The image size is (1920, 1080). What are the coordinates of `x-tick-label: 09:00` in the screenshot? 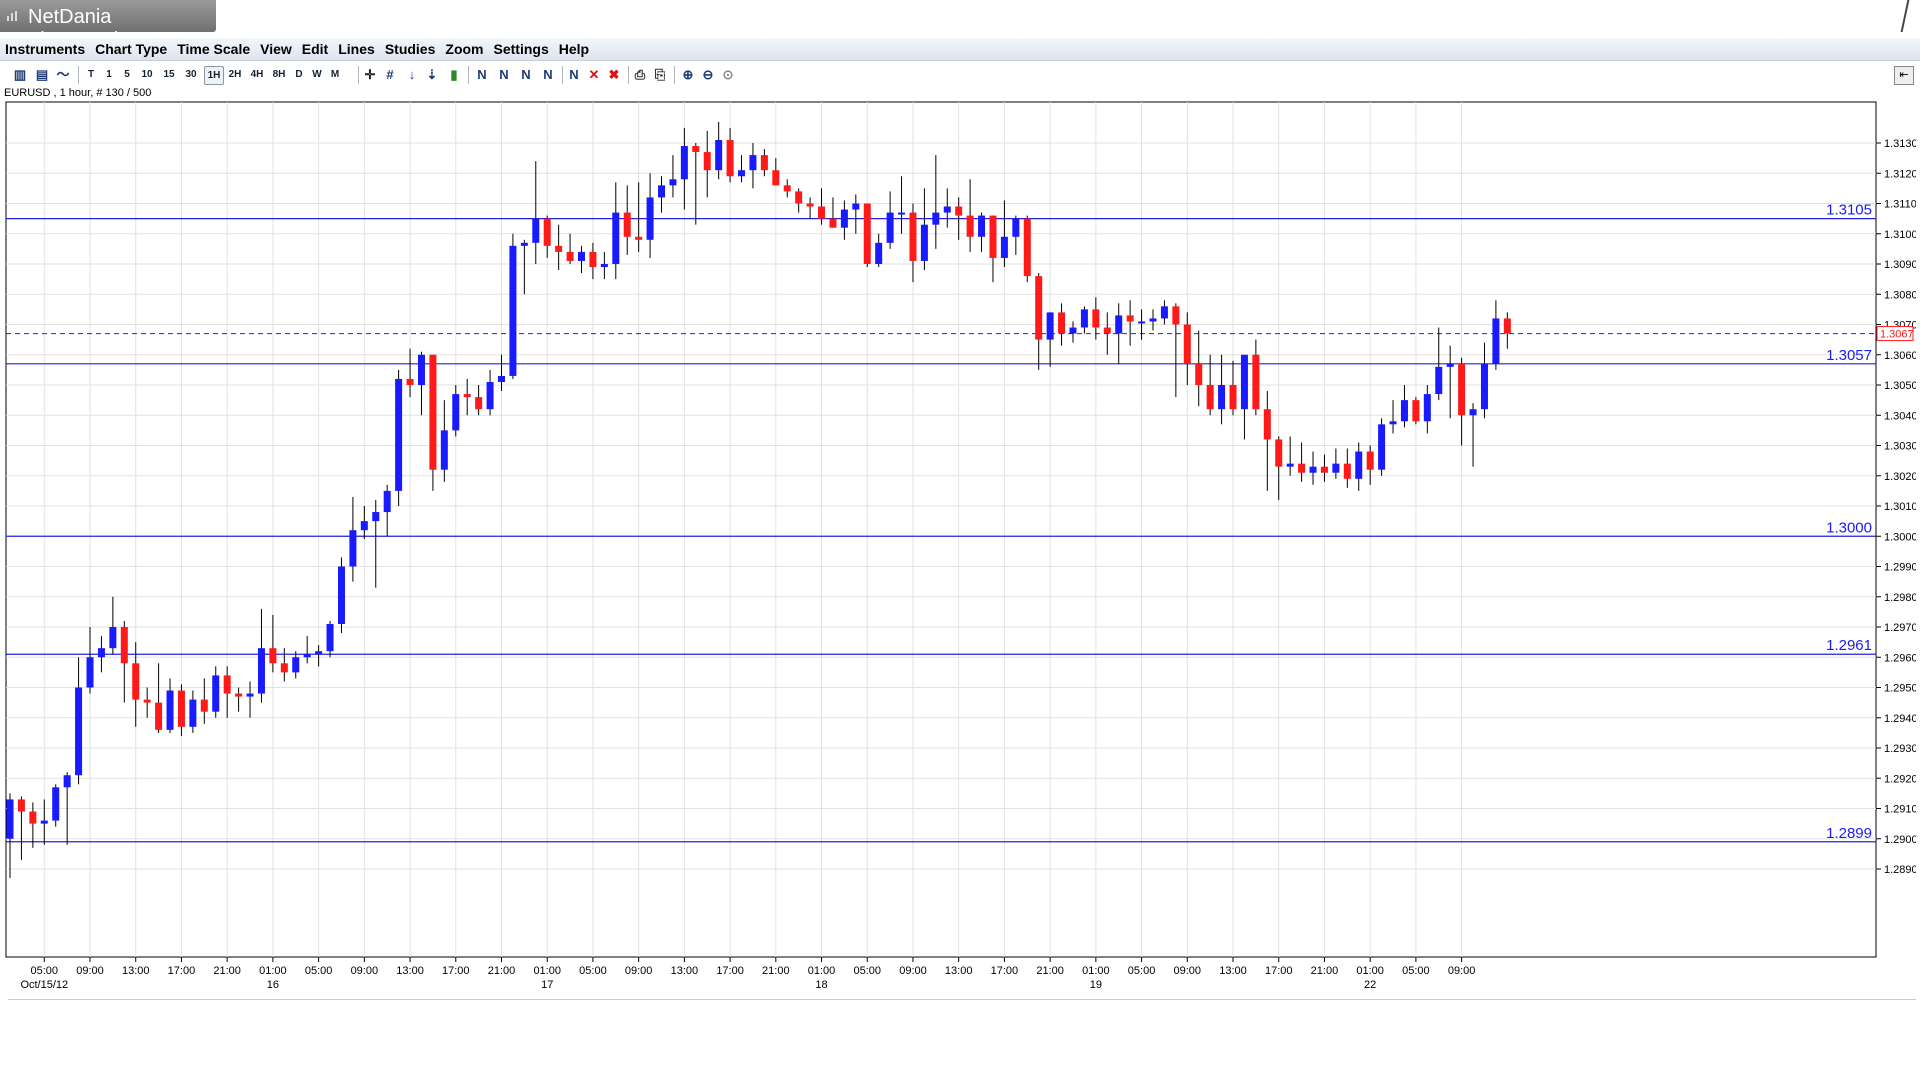 It's located at (1462, 971).